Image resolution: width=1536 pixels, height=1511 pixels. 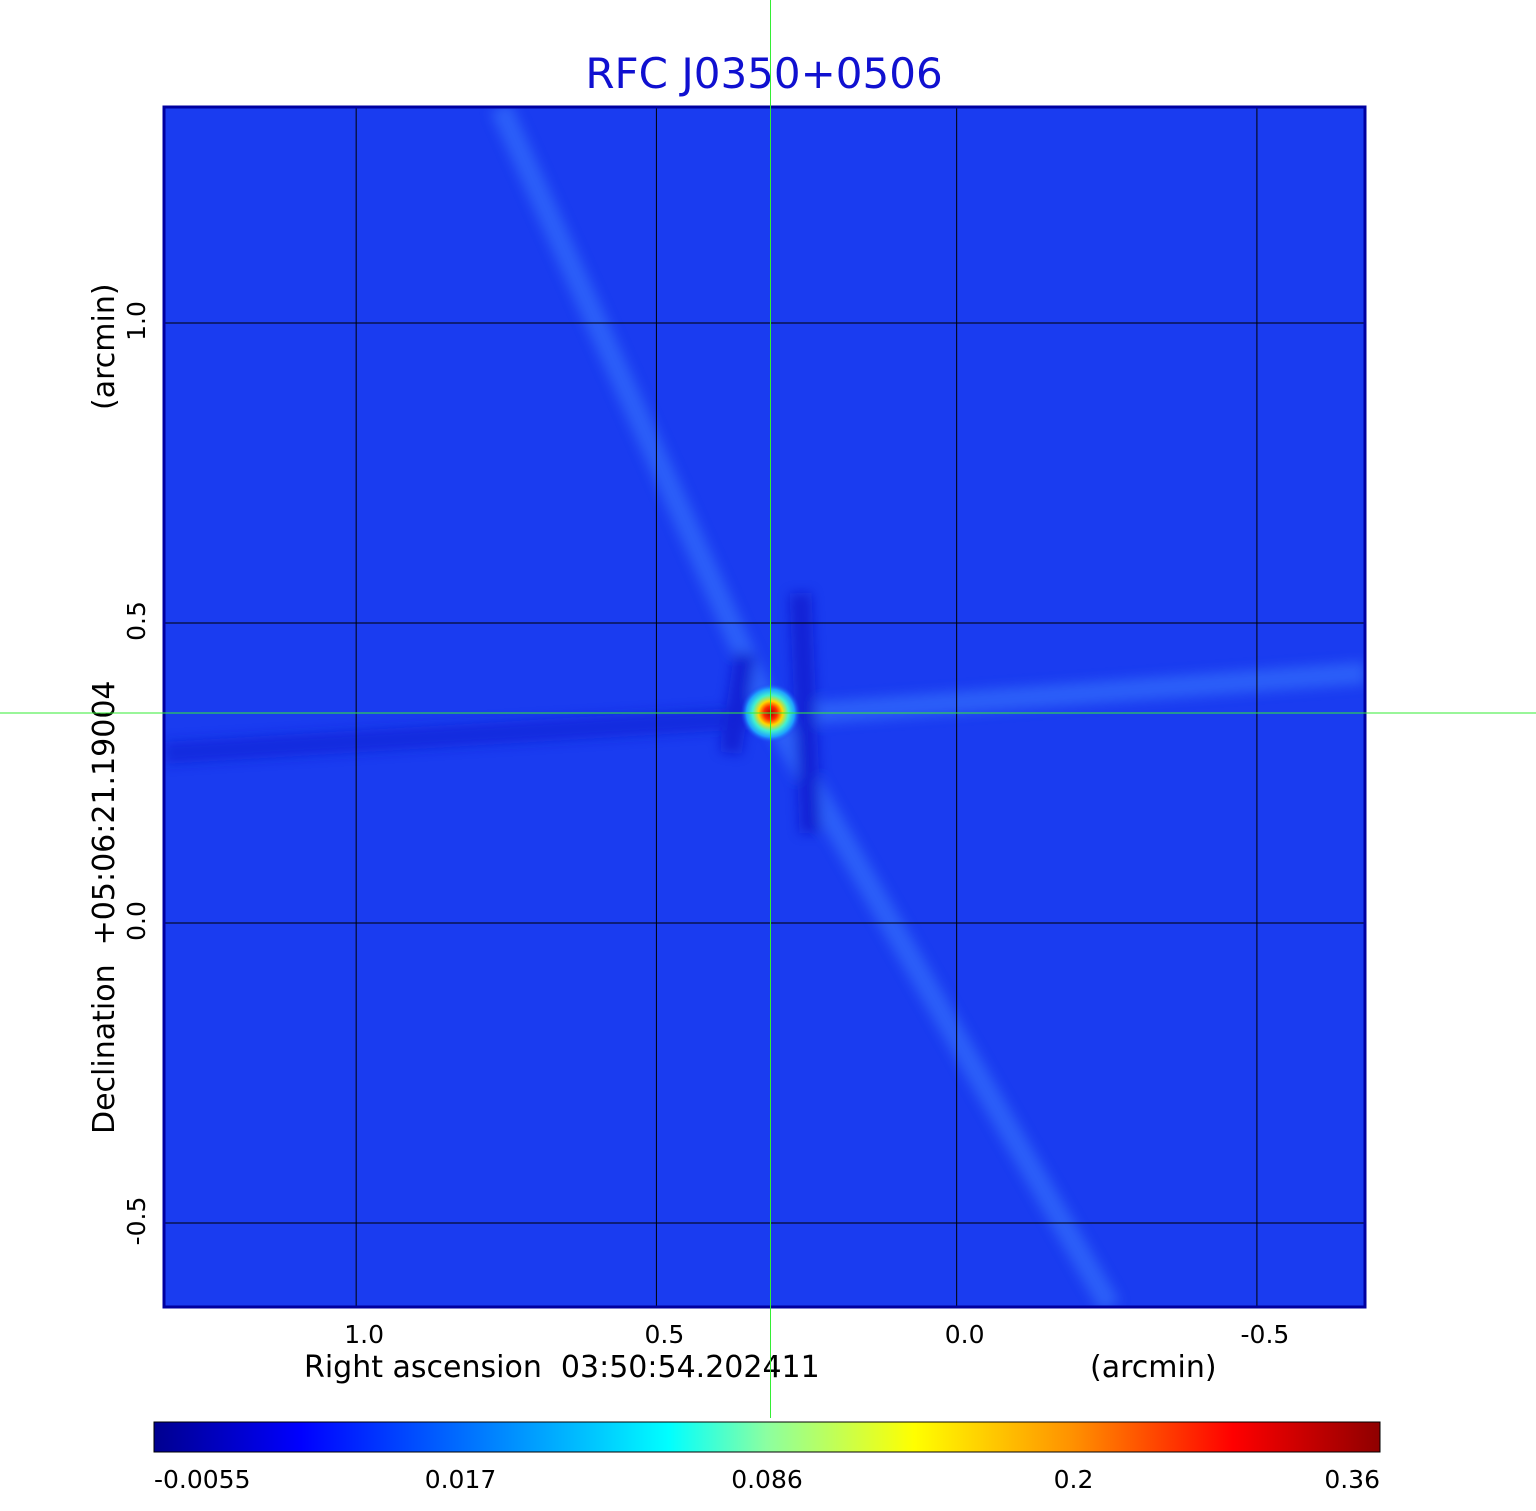 What do you see at coordinates (136, 321) in the screenshot?
I see `y-tick-label: 1.0` at bounding box center [136, 321].